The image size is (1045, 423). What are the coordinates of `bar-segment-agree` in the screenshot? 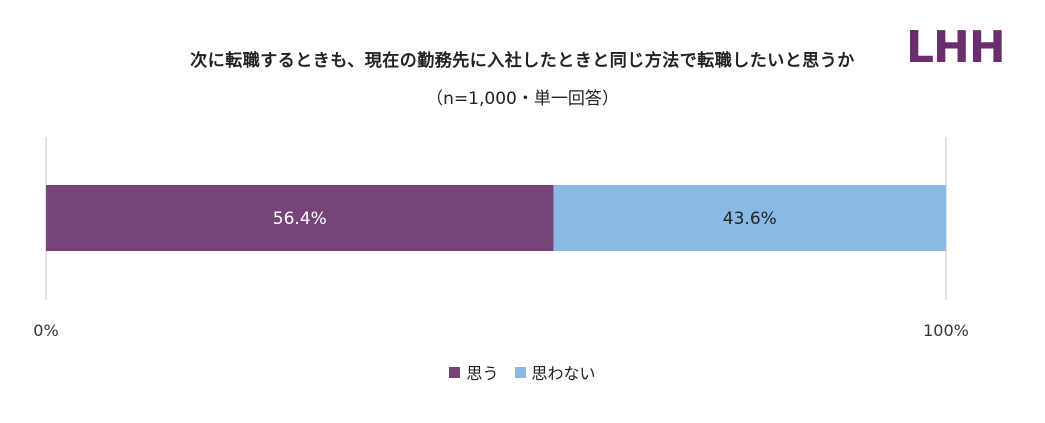 It's located at (300, 218).